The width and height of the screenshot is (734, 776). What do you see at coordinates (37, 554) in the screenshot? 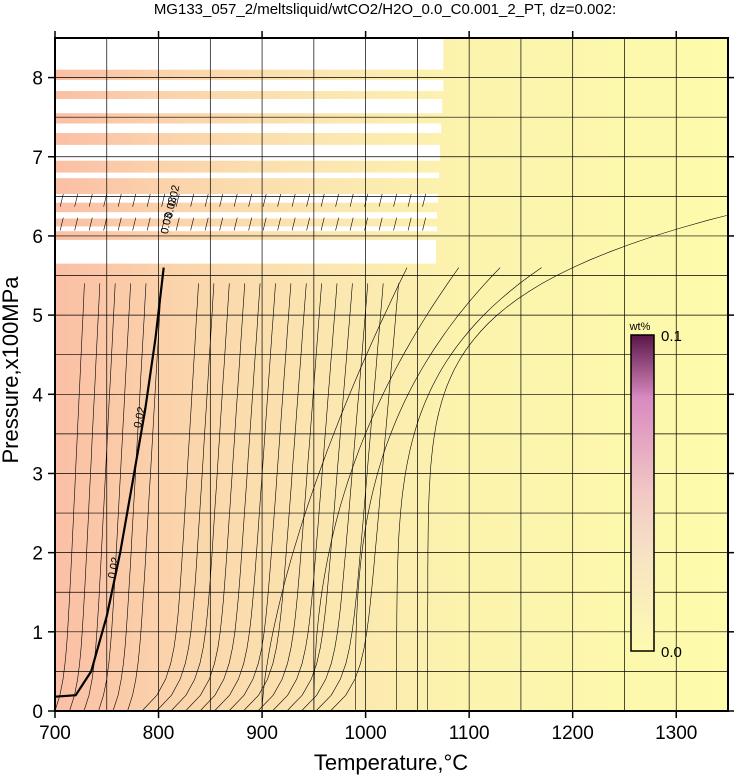
I see `y-tick-label-2: 2` at bounding box center [37, 554].